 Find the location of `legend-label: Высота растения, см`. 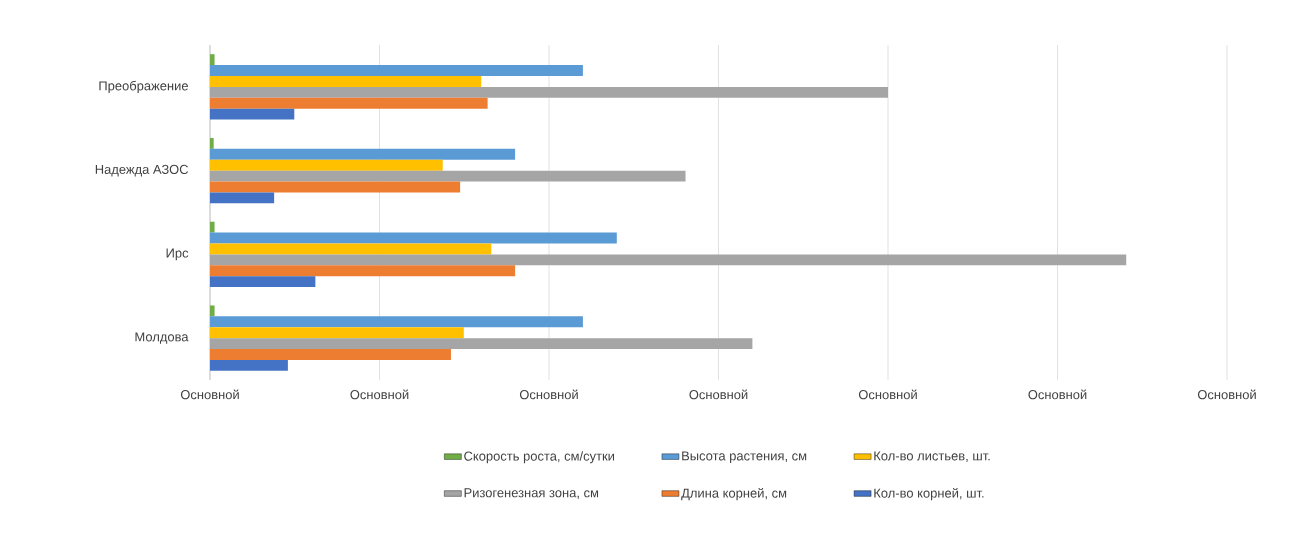

legend-label: Высота растения, см is located at coordinates (744, 457).